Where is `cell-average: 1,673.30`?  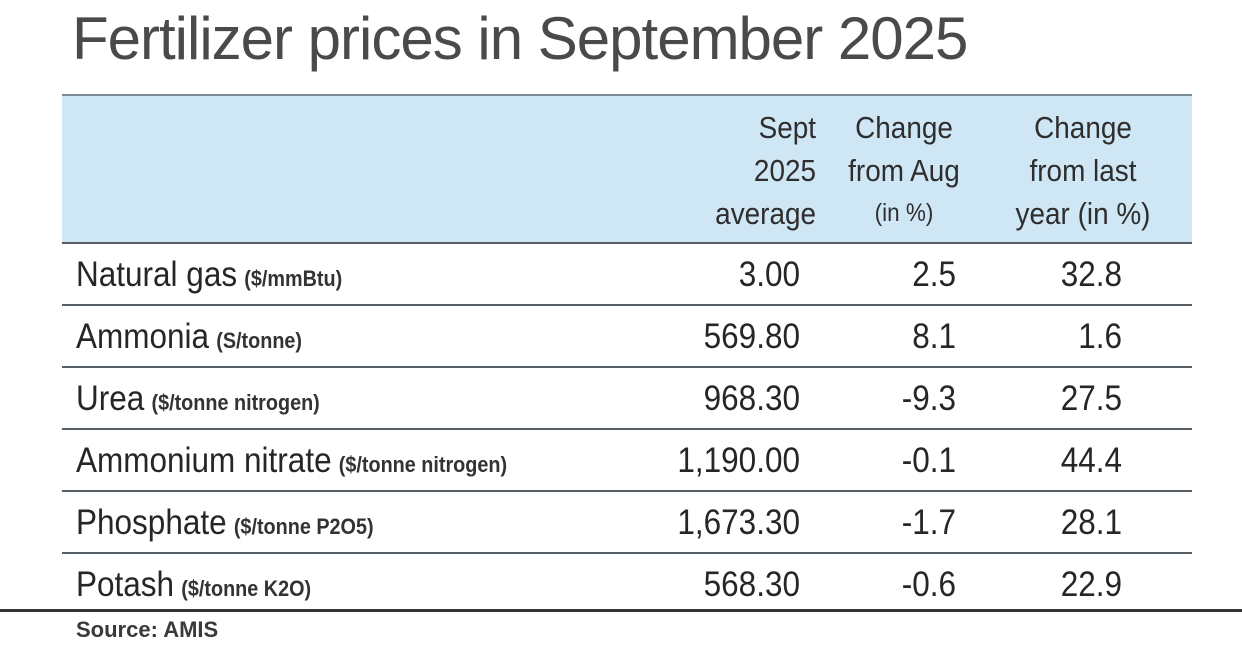 cell-average: 1,673.30 is located at coordinates (738, 522).